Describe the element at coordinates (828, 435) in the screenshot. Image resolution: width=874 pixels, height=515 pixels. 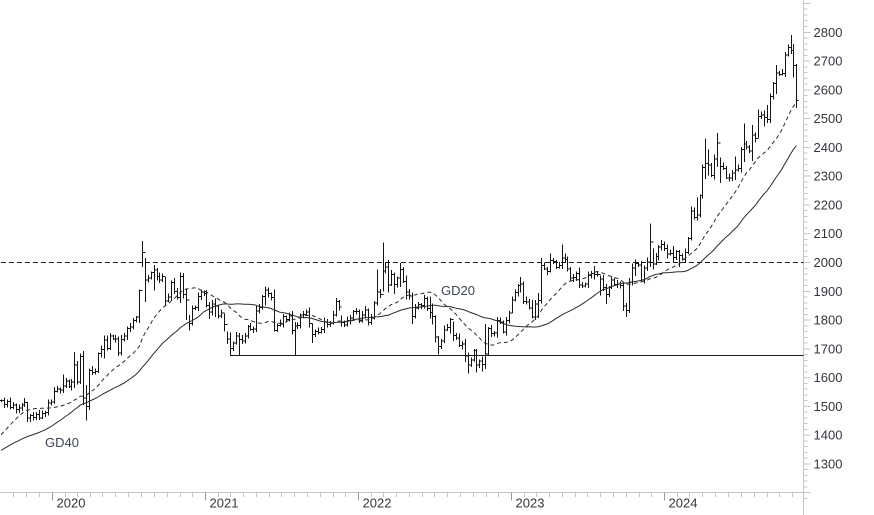
I see `svg-text: 1400` at that location.